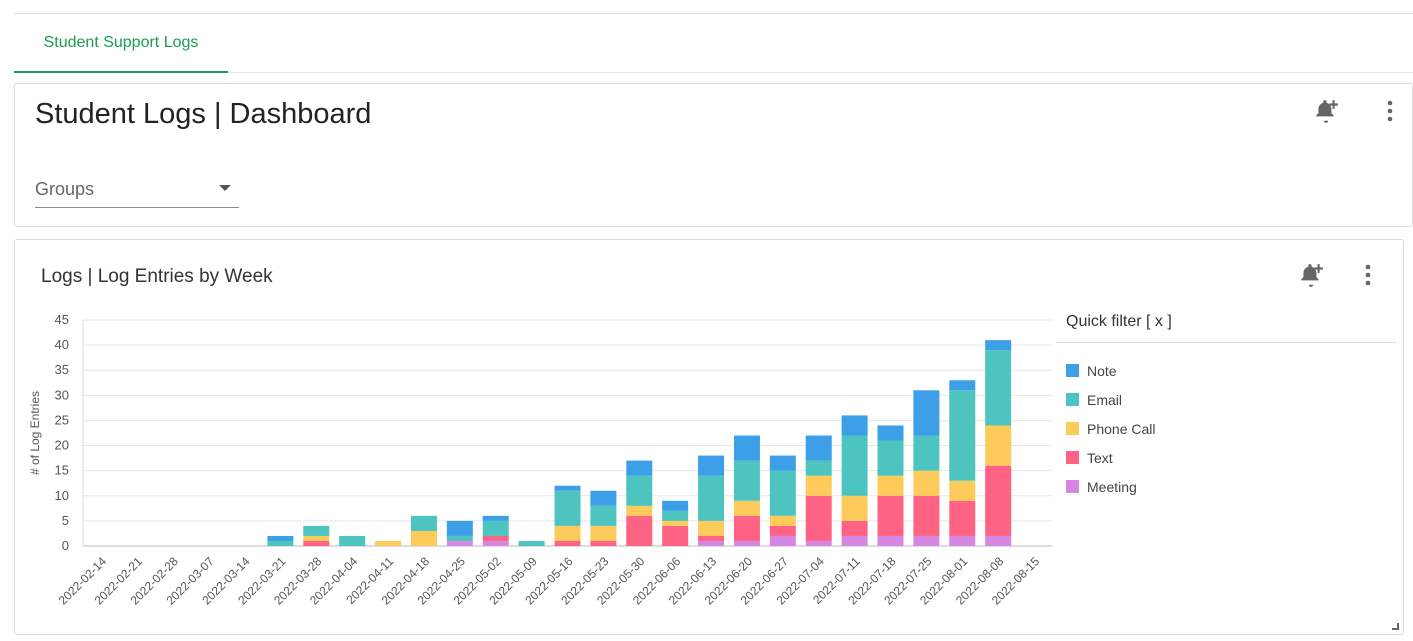 Image resolution: width=1413 pixels, height=641 pixels. What do you see at coordinates (1119, 321) in the screenshot?
I see `quick-filter-reset: Quick filter [ x ]` at bounding box center [1119, 321].